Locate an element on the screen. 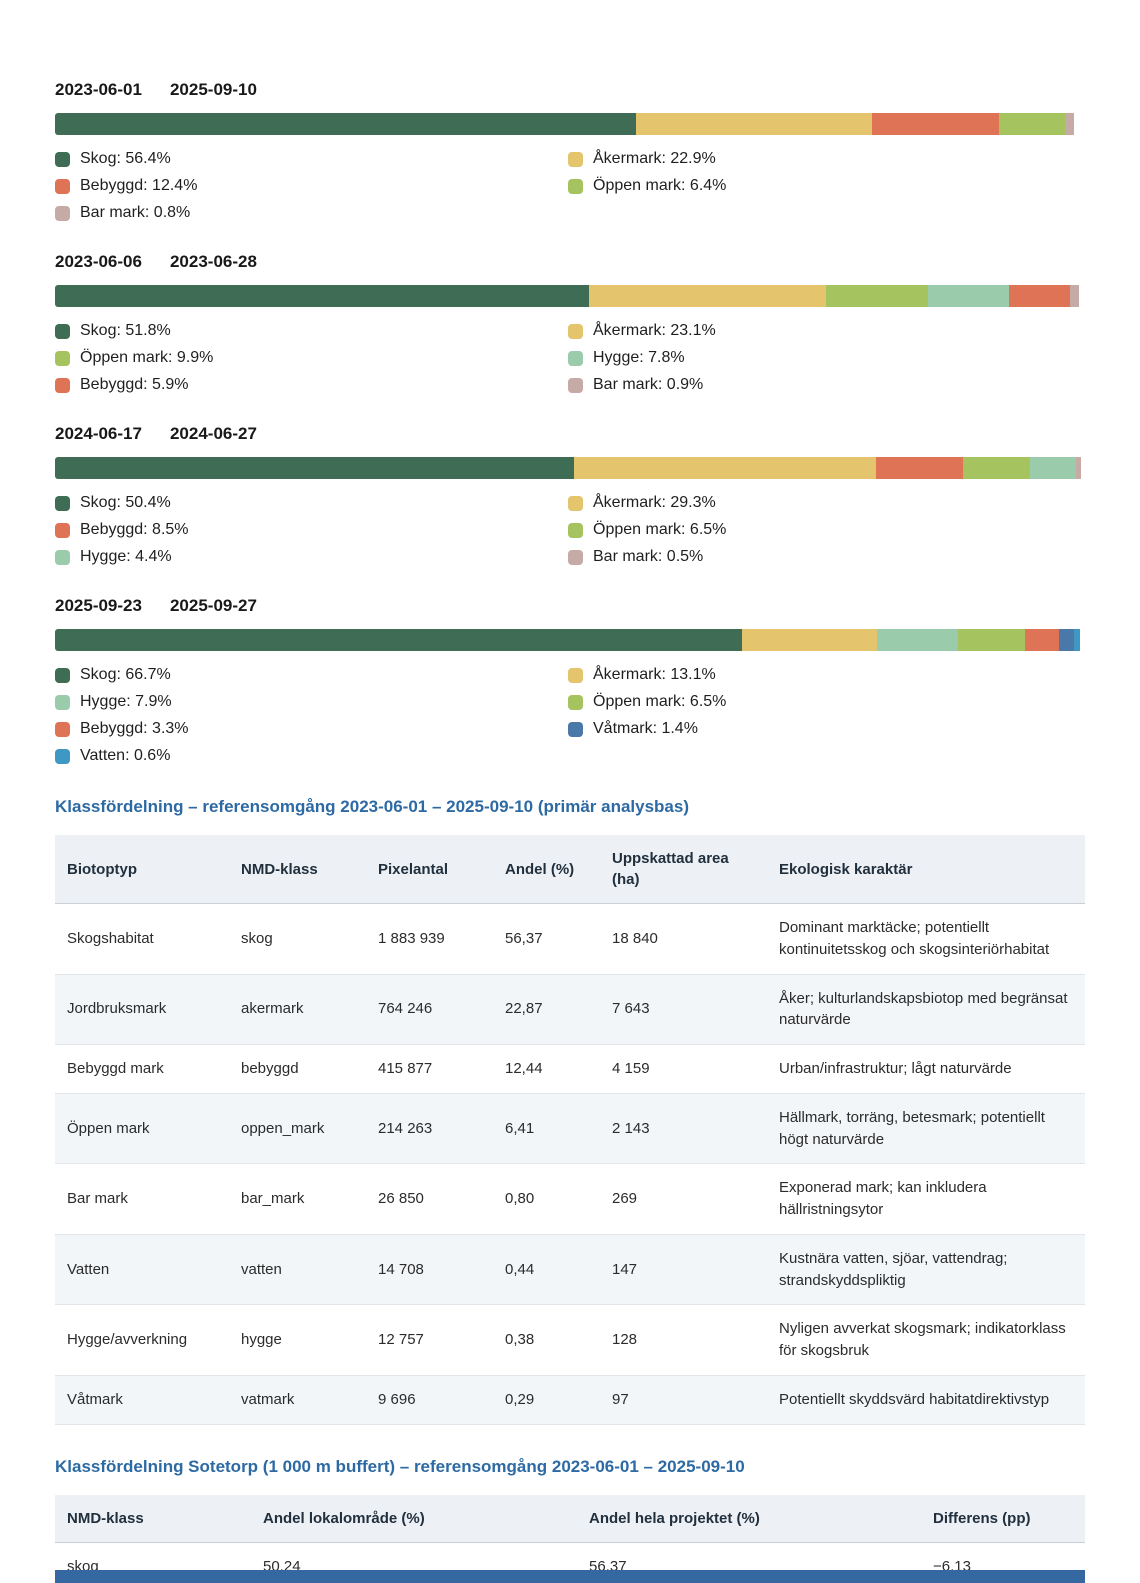  table-cell: 0,80 is located at coordinates (546, 1199).